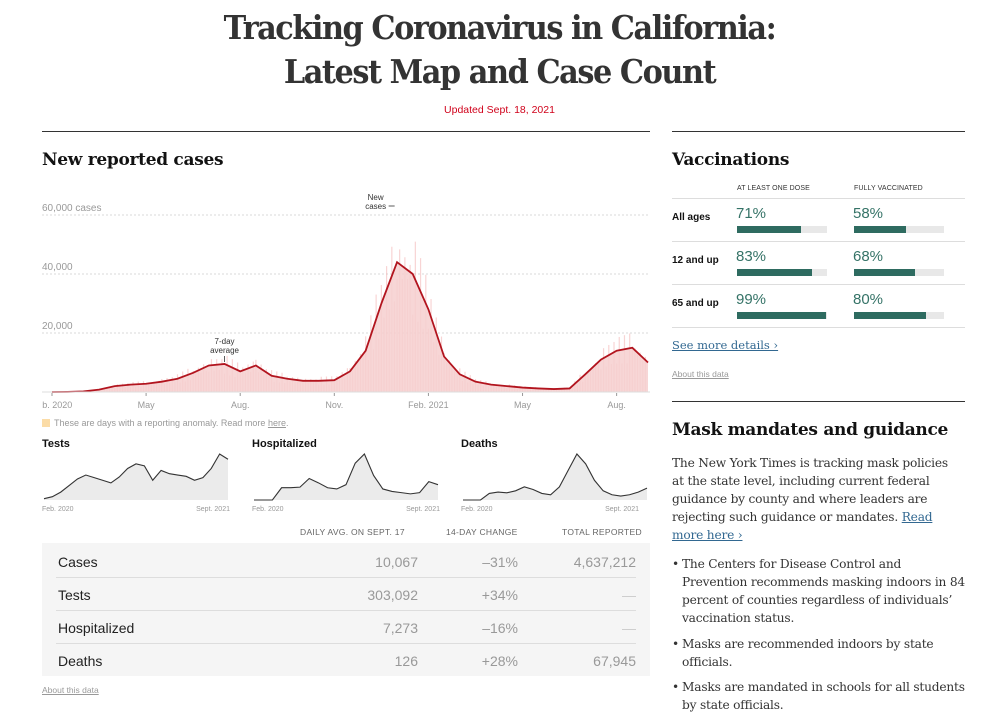  Describe the element at coordinates (74, 595) in the screenshot. I see `row-name: Tests` at that location.